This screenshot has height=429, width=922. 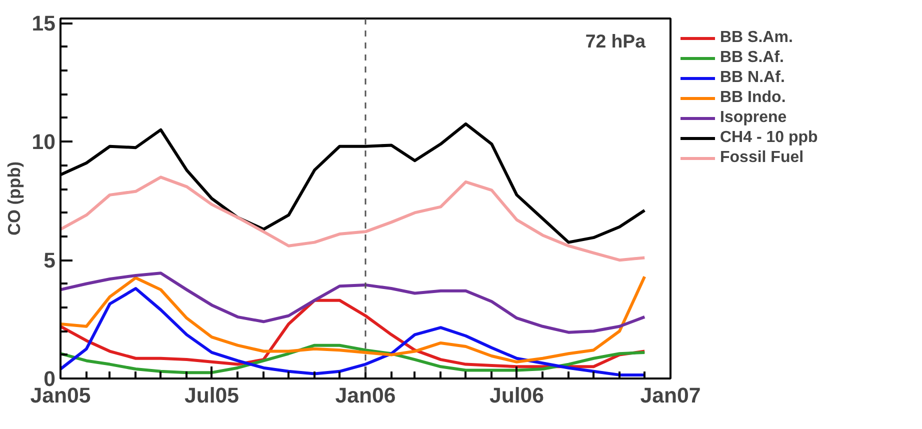 What do you see at coordinates (769, 138) in the screenshot?
I see `legend-label: CH4 - 10 ppb` at bounding box center [769, 138].